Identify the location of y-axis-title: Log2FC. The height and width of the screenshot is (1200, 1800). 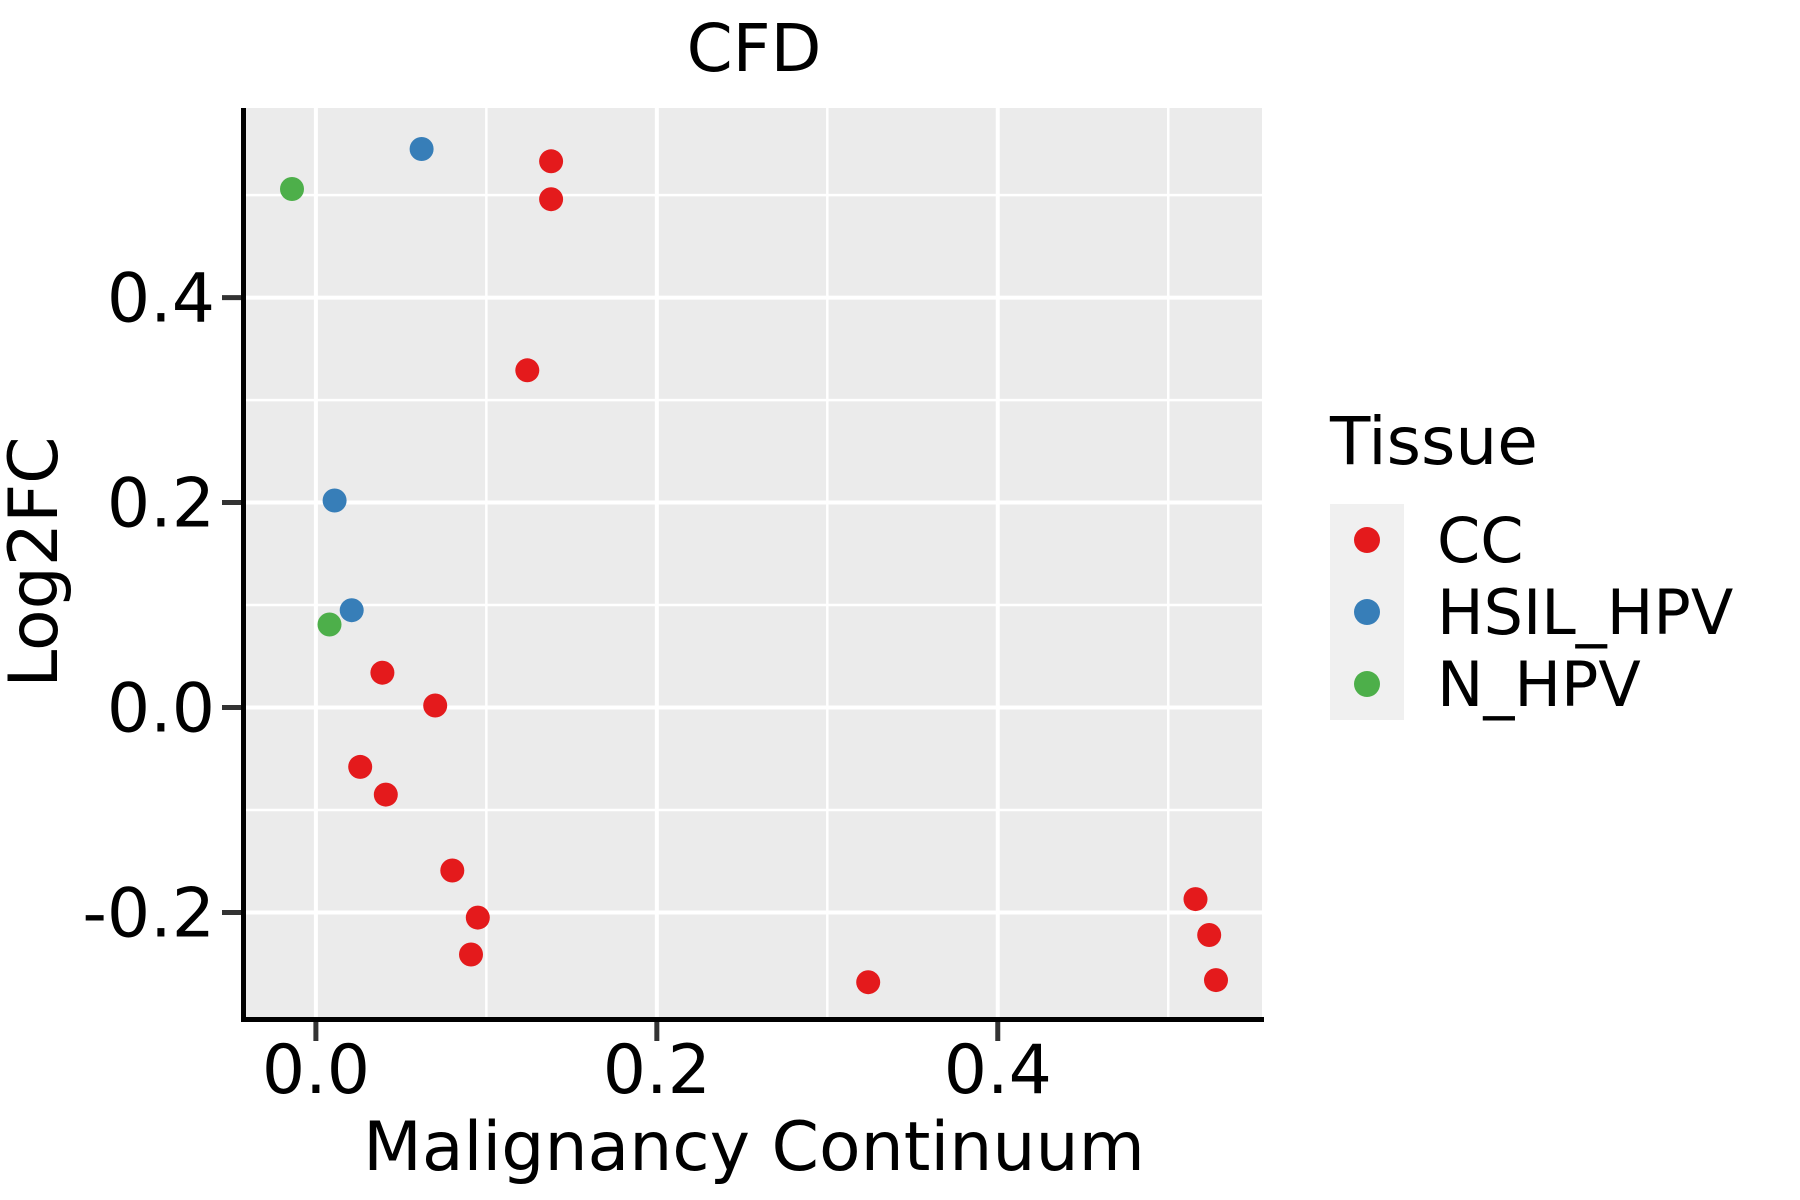
(37, 561).